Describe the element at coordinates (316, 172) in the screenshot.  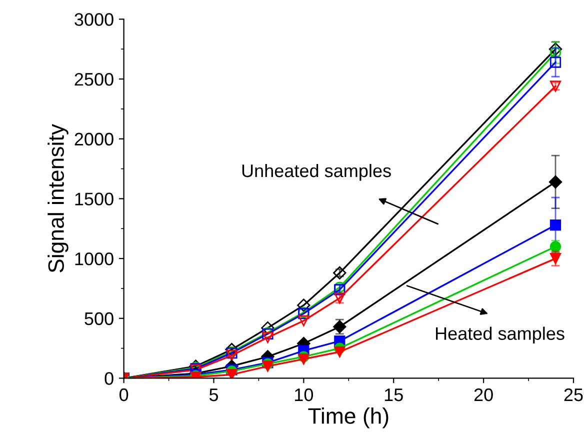
I see `annotation: Unheated samples` at that location.